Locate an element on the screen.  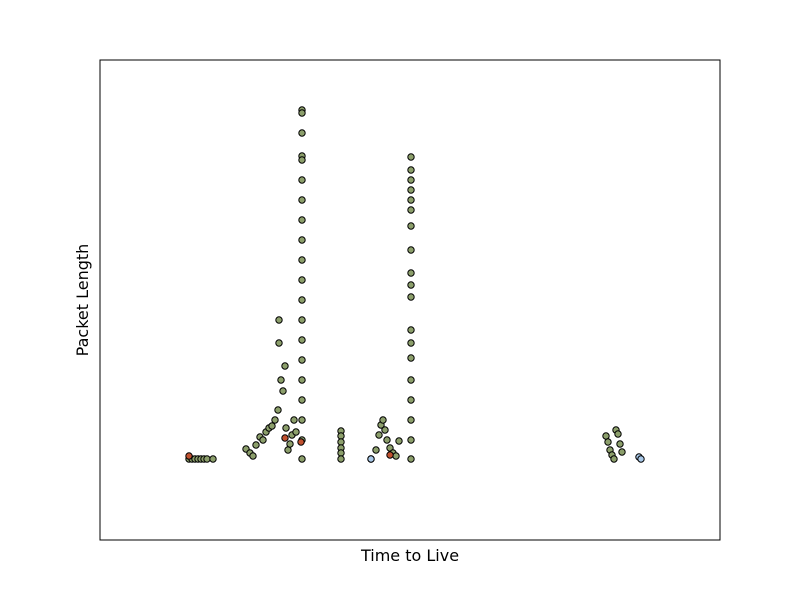
y-axis-label: Packet Length is located at coordinates (82, 300).